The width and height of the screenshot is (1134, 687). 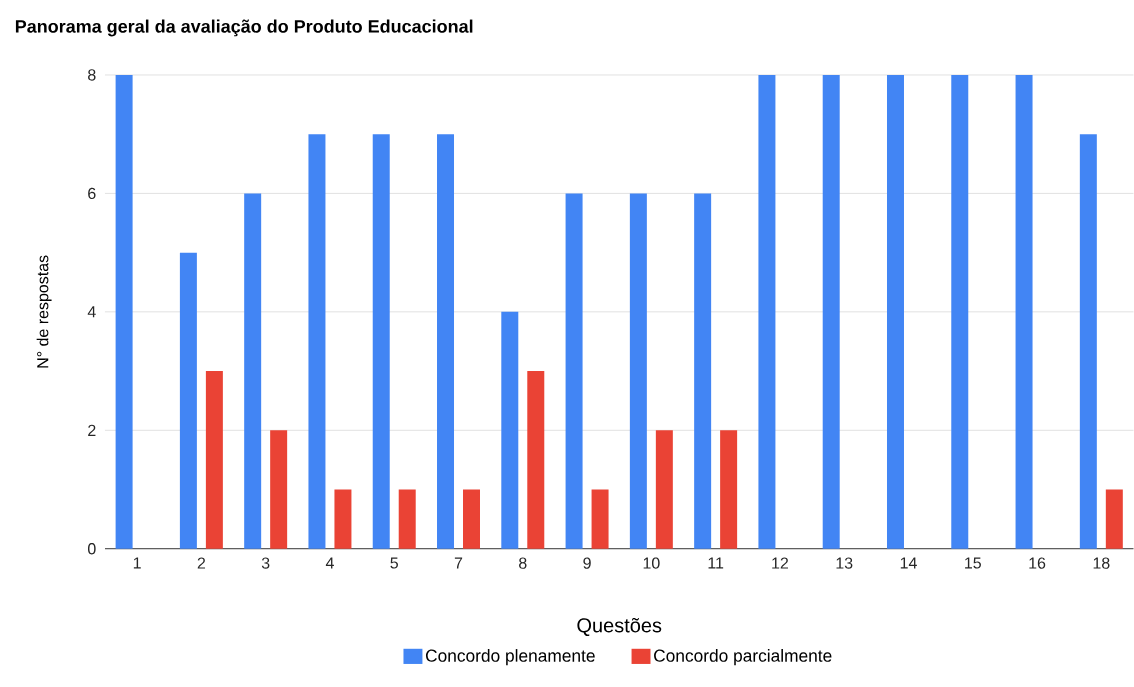 What do you see at coordinates (1037, 563) in the screenshot?
I see `x-tick-label: 16` at bounding box center [1037, 563].